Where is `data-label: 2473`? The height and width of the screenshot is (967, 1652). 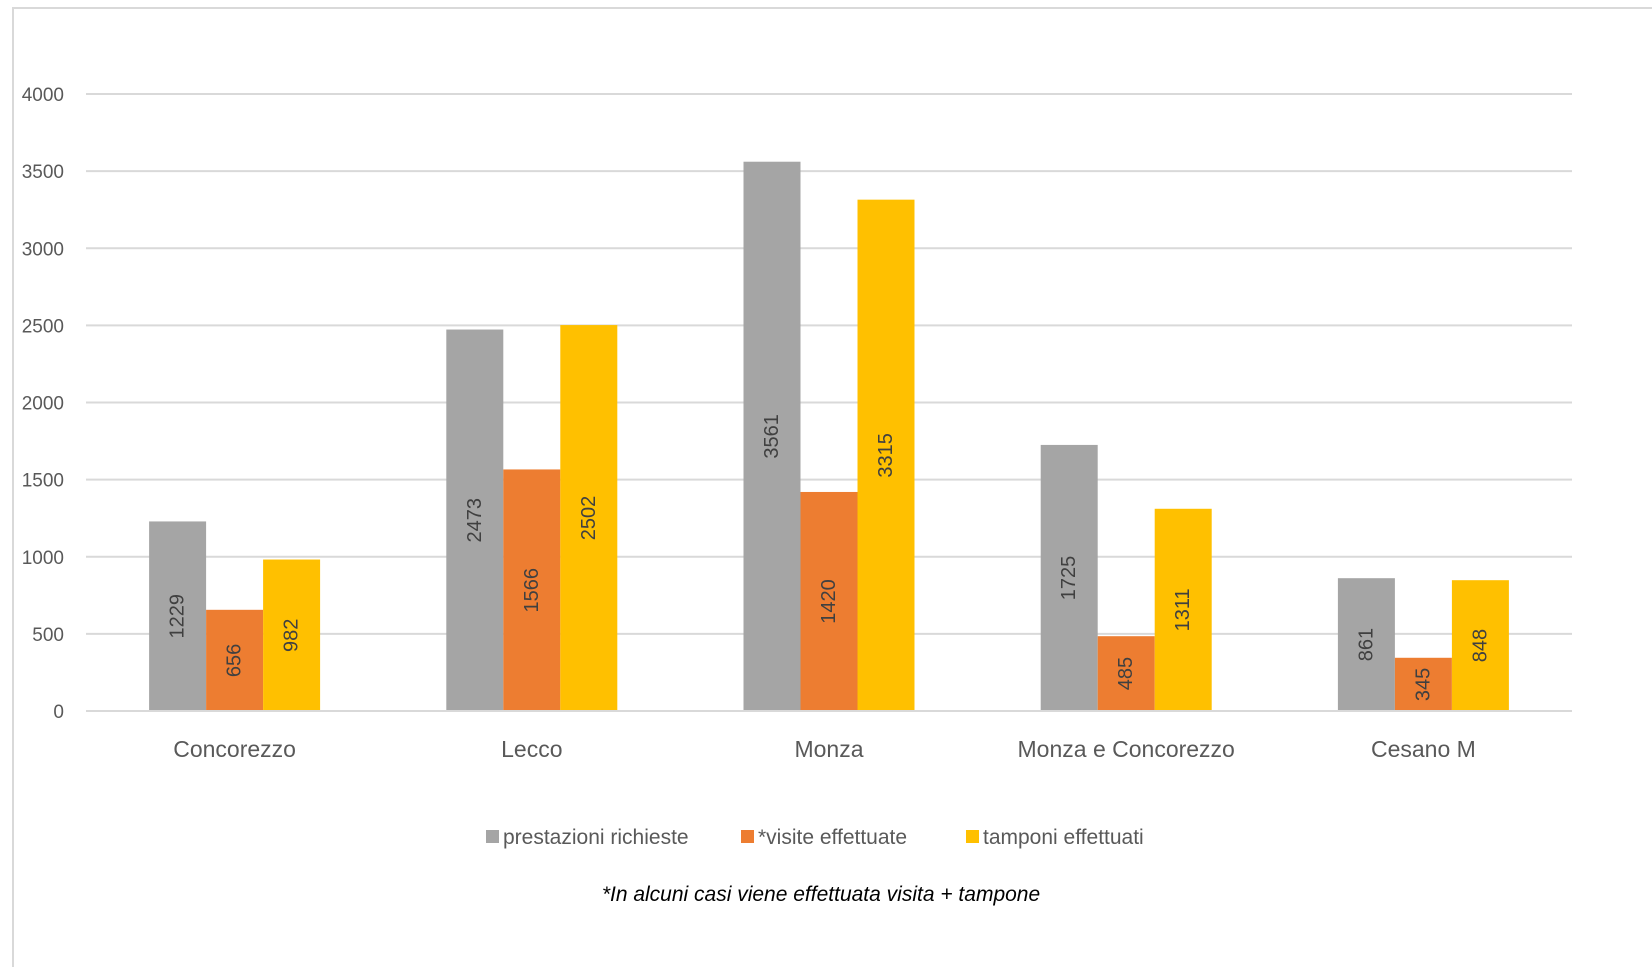
data-label: 2473 is located at coordinates (475, 520).